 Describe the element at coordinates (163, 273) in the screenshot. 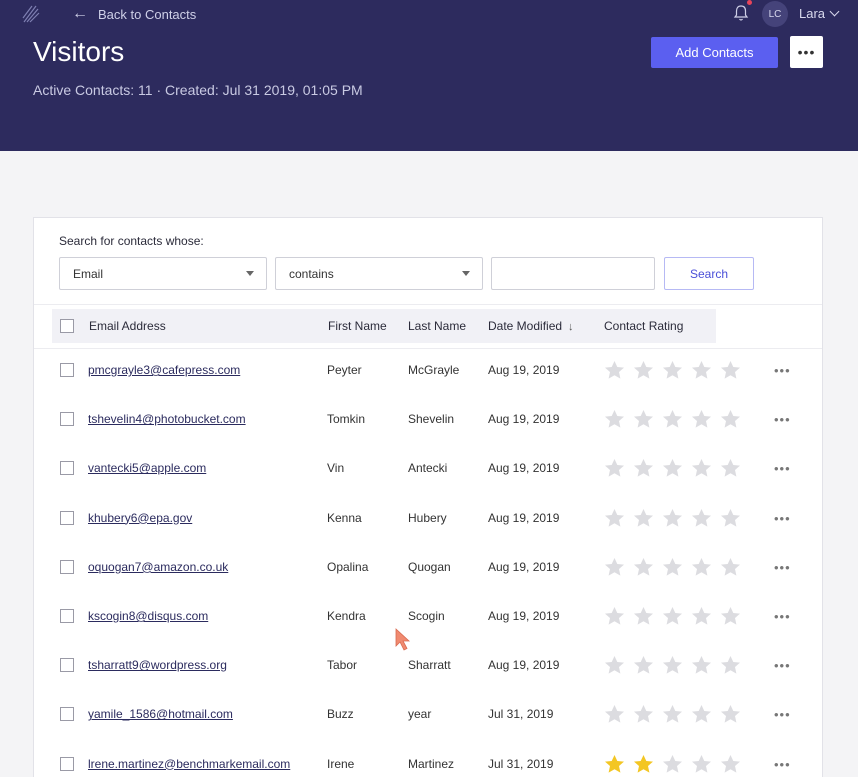

I see `field-select: Email` at that location.